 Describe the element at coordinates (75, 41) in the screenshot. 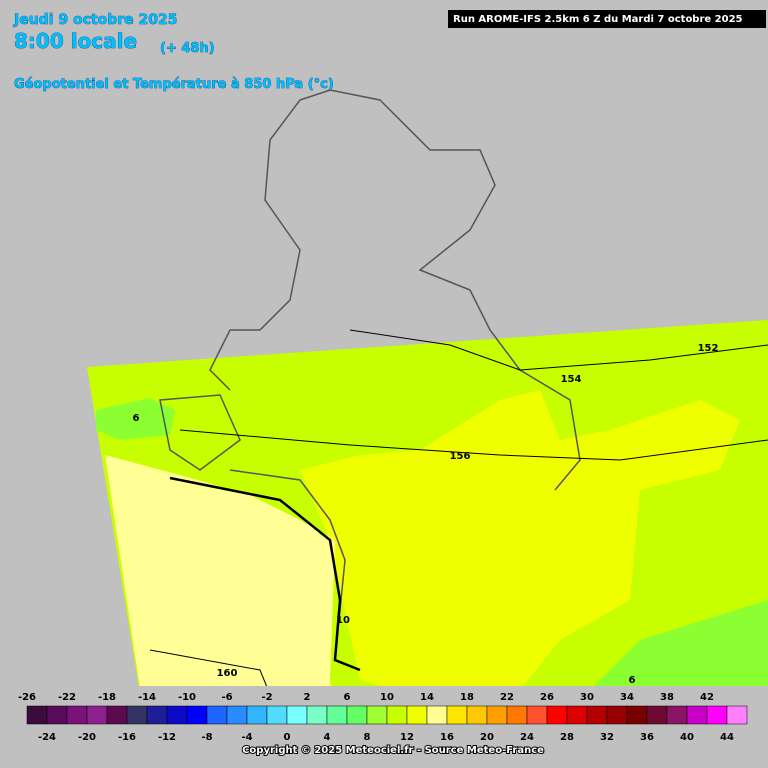

I see `time: 8:00 locale` at that location.